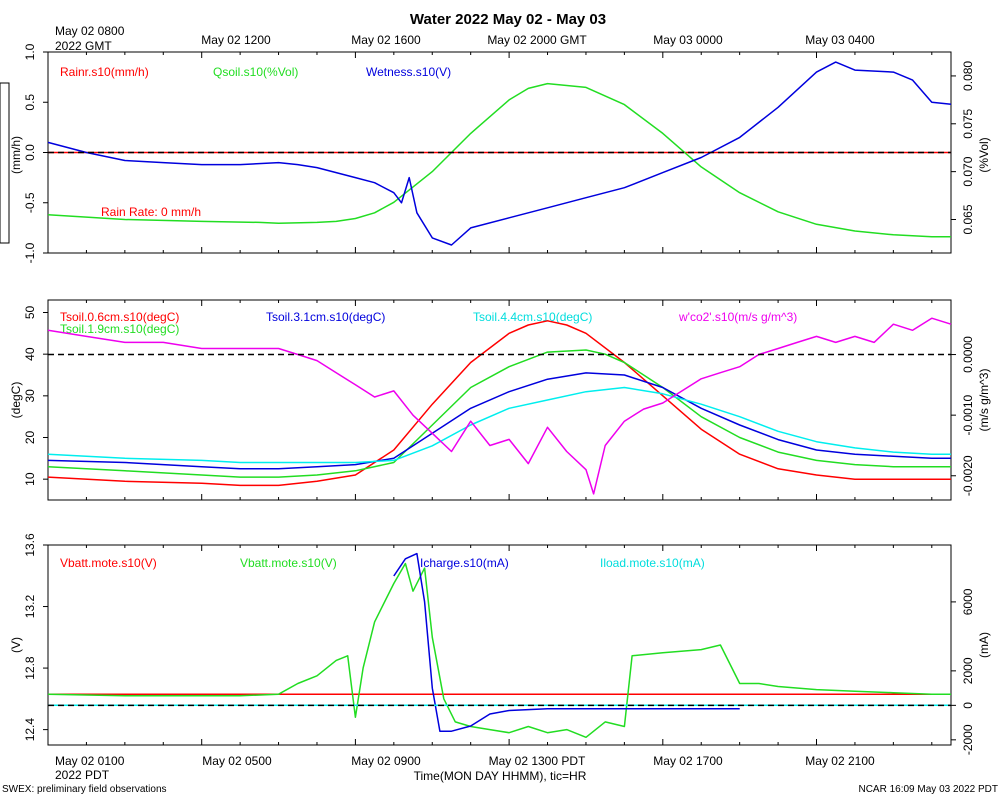  Describe the element at coordinates (30, 51) in the screenshot. I see `y-tick-label-left: 1.0` at that location.